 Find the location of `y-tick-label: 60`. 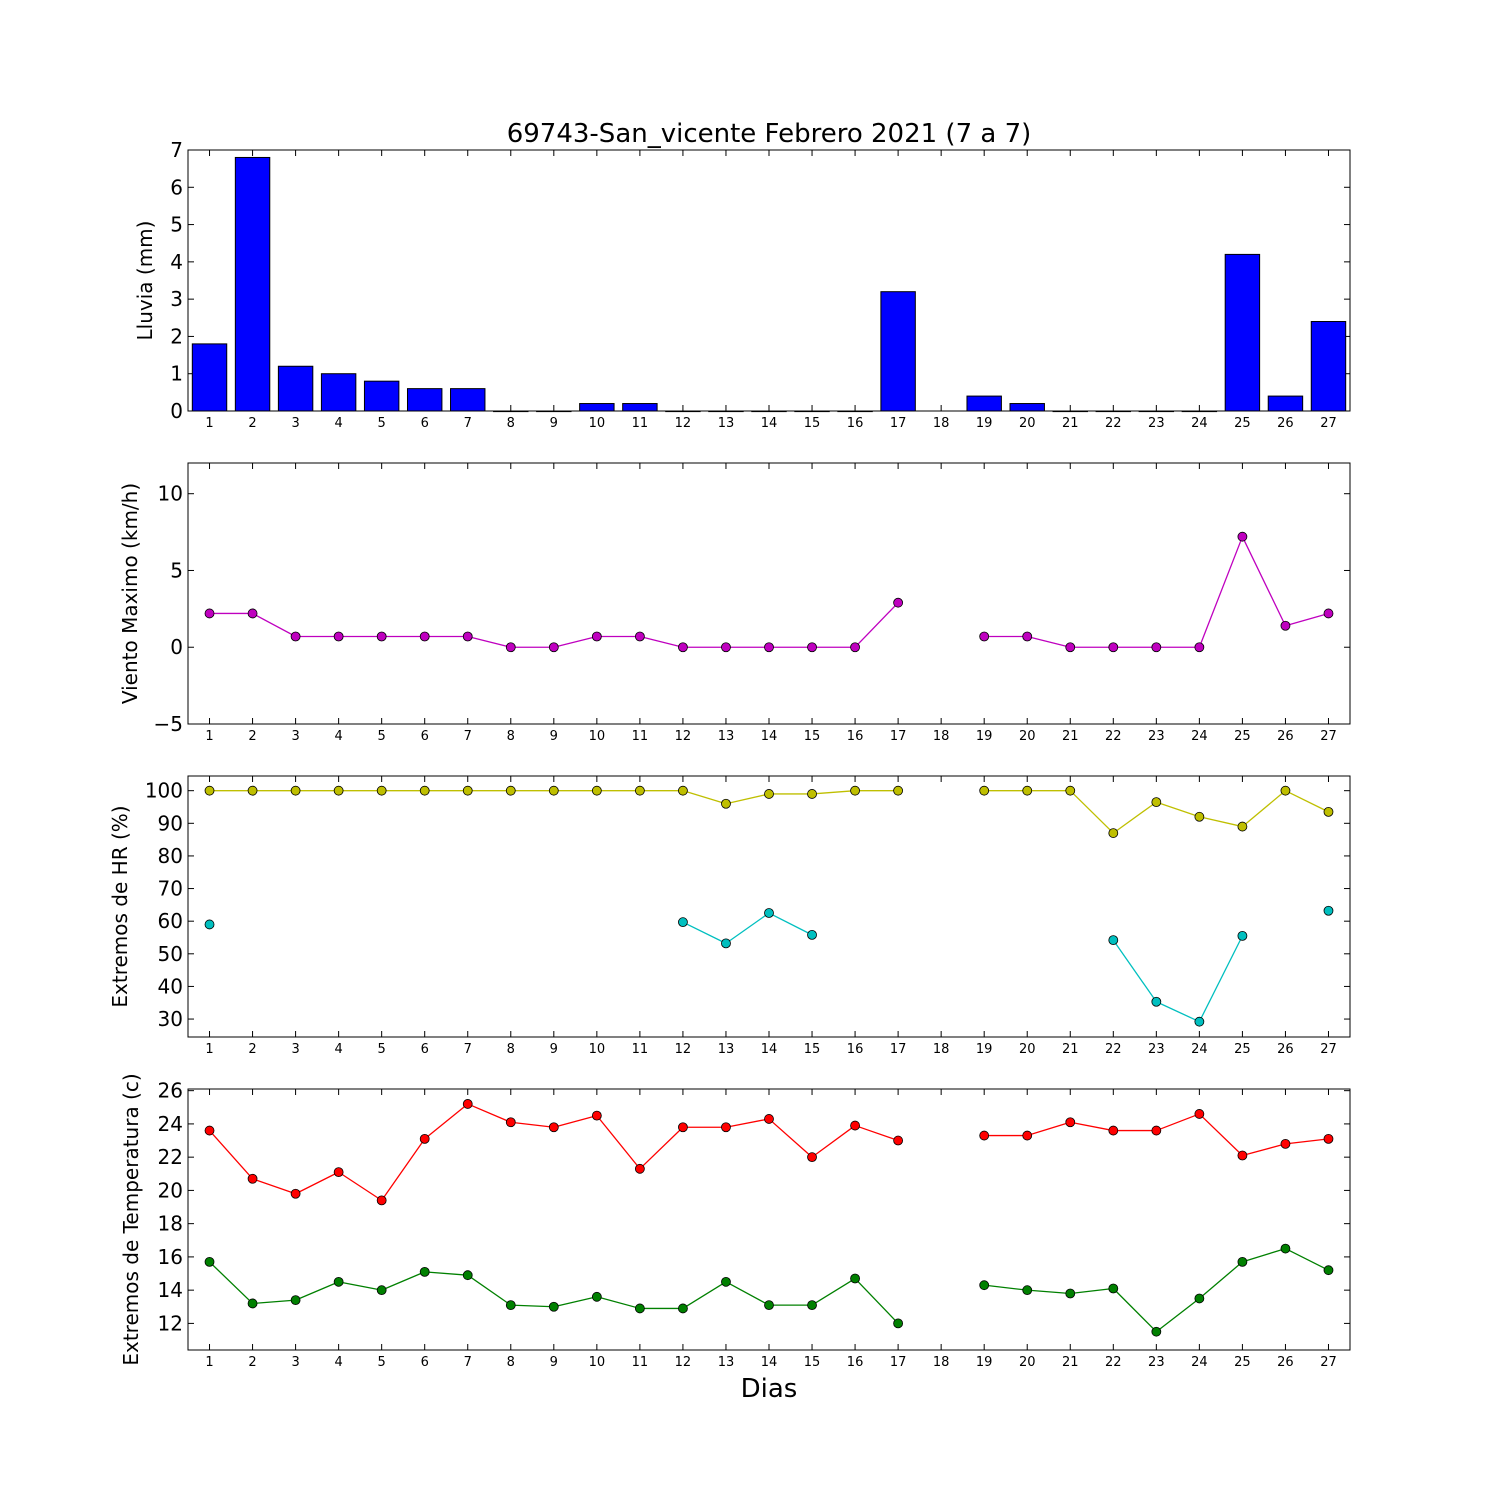

y-tick-label: 60 is located at coordinates (170, 921).